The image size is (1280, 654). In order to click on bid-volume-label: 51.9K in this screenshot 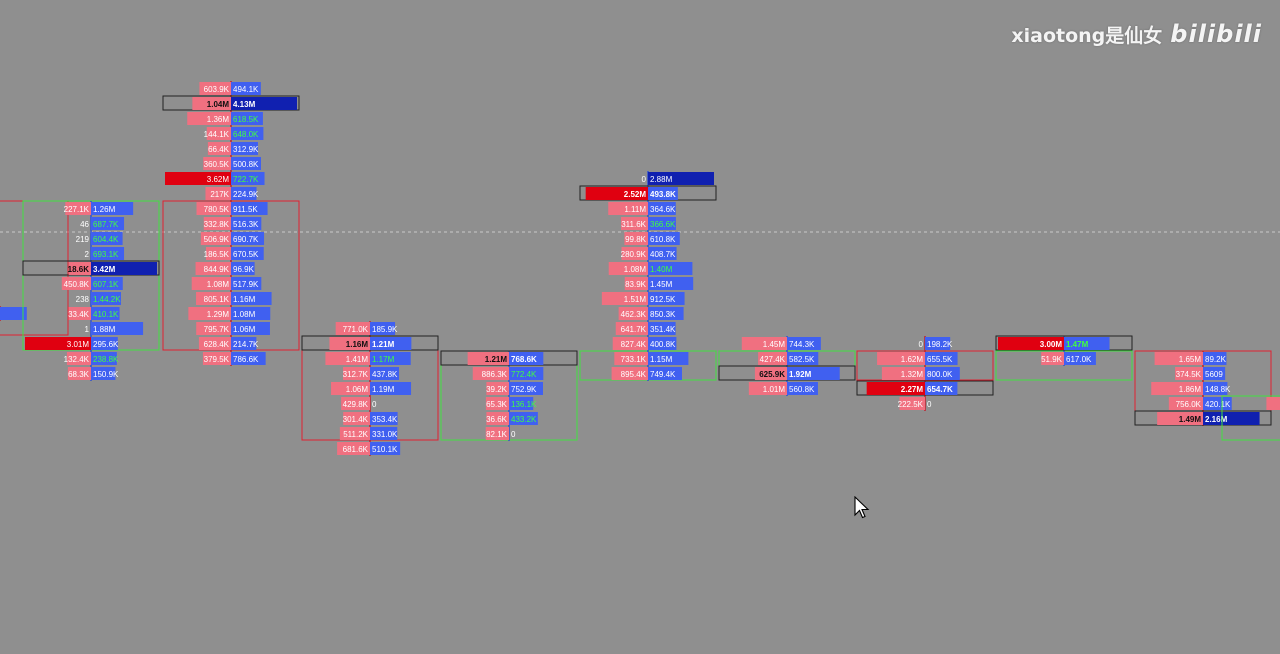, I will do `click(1052, 359)`.